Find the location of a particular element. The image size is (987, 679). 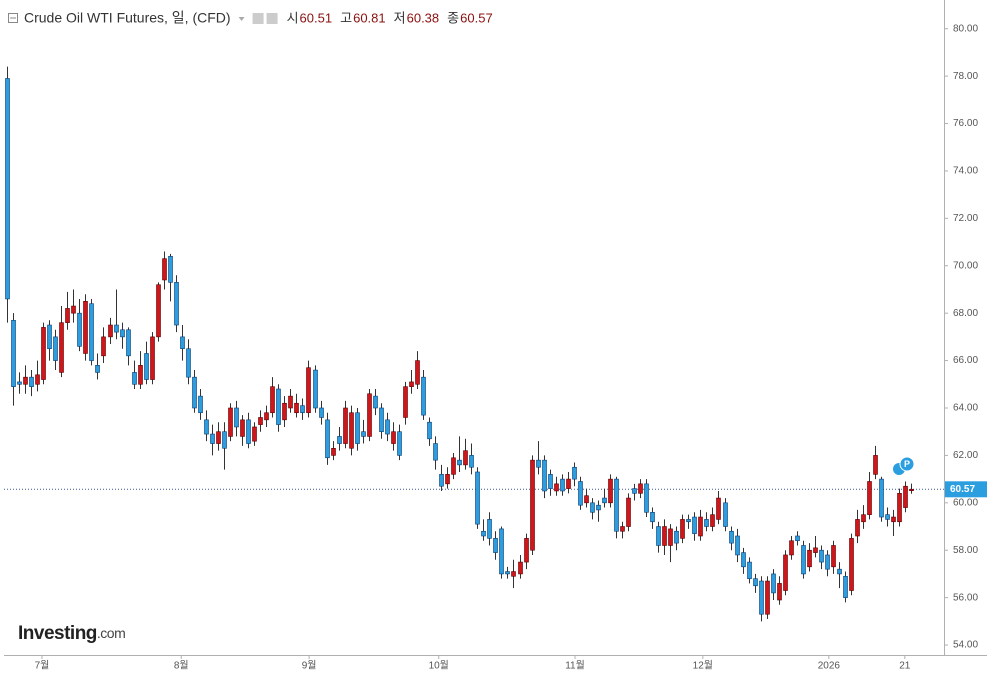

event-label: P is located at coordinates (907, 464).